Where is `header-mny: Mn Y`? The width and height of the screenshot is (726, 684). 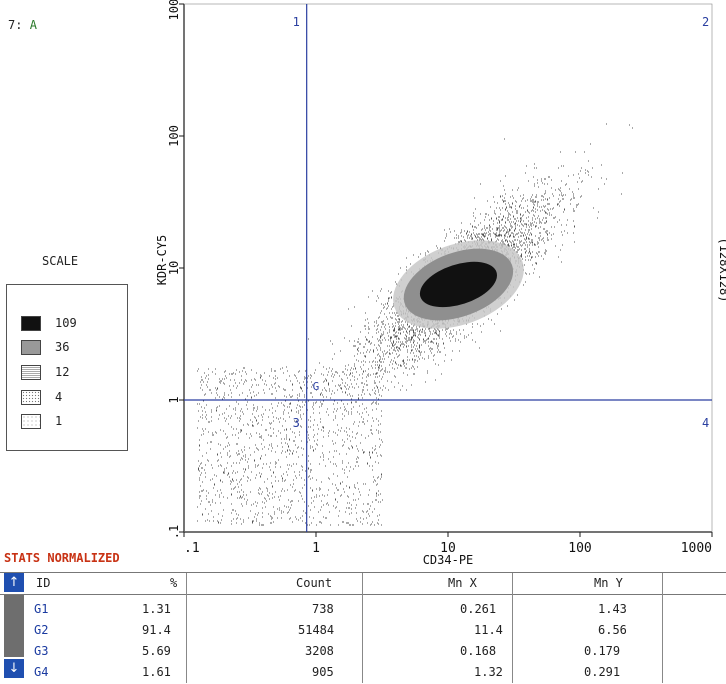
header-mny: Mn Y is located at coordinates (608, 583).